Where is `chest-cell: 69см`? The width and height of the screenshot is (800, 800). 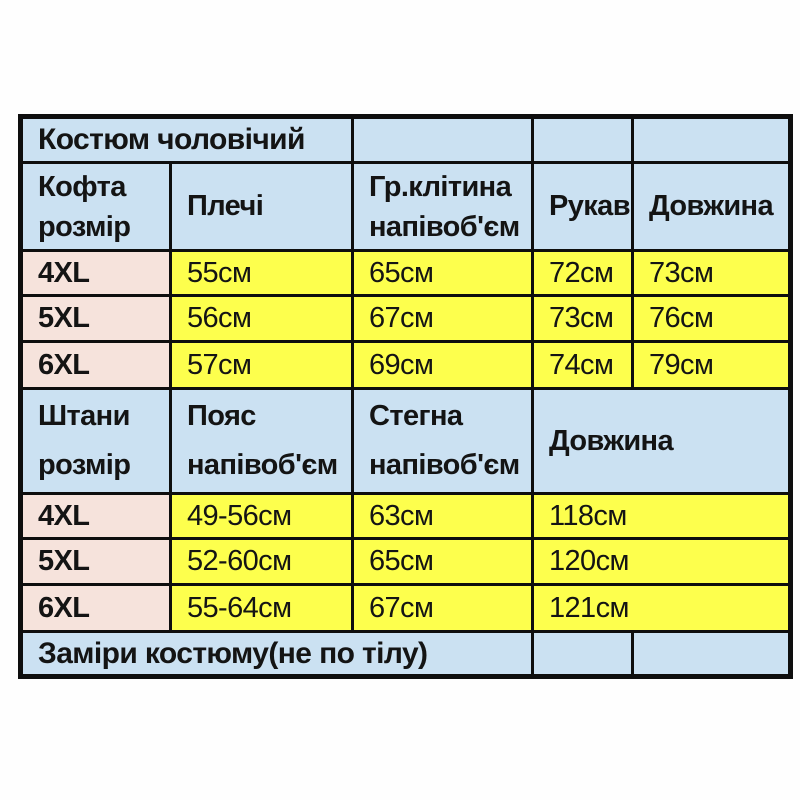 chest-cell: 69см is located at coordinates (442, 365).